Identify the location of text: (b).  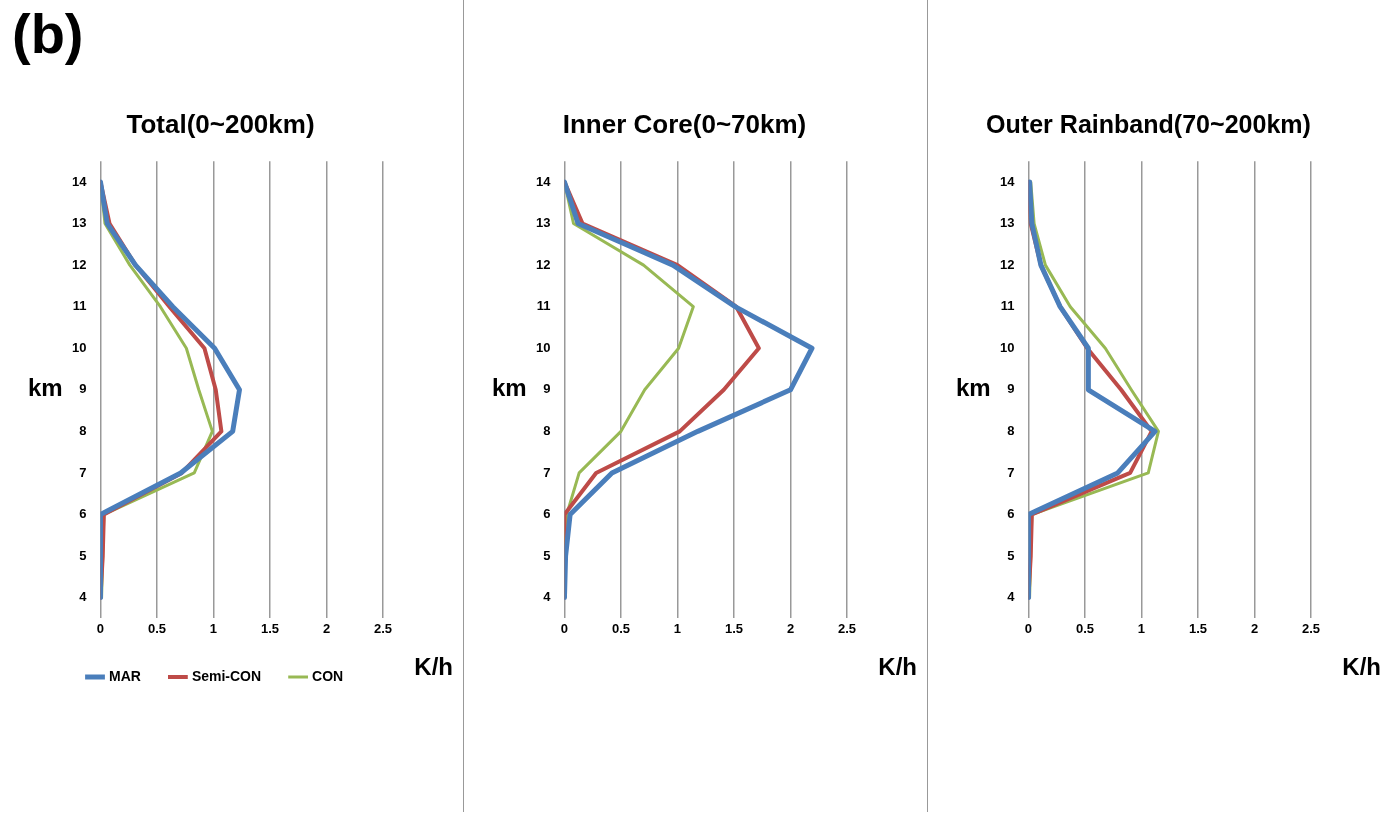
(48, 33).